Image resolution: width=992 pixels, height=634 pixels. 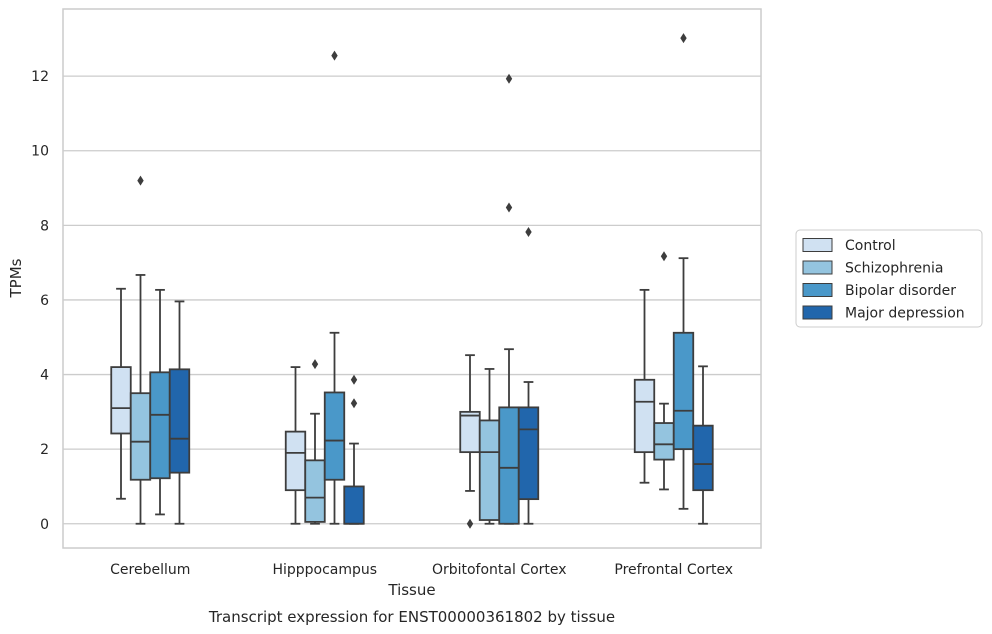 I want to click on legend-label: Bipolar disorder, so click(x=900, y=291).